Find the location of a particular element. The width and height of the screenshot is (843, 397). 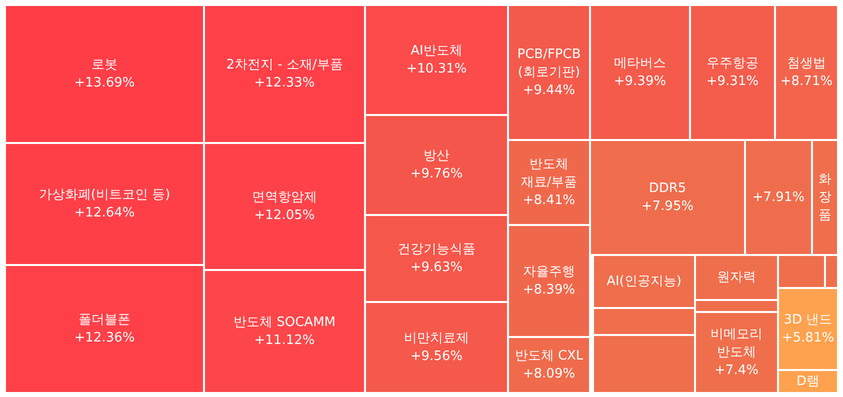

category-label: 첨생법 is located at coordinates (806, 63).